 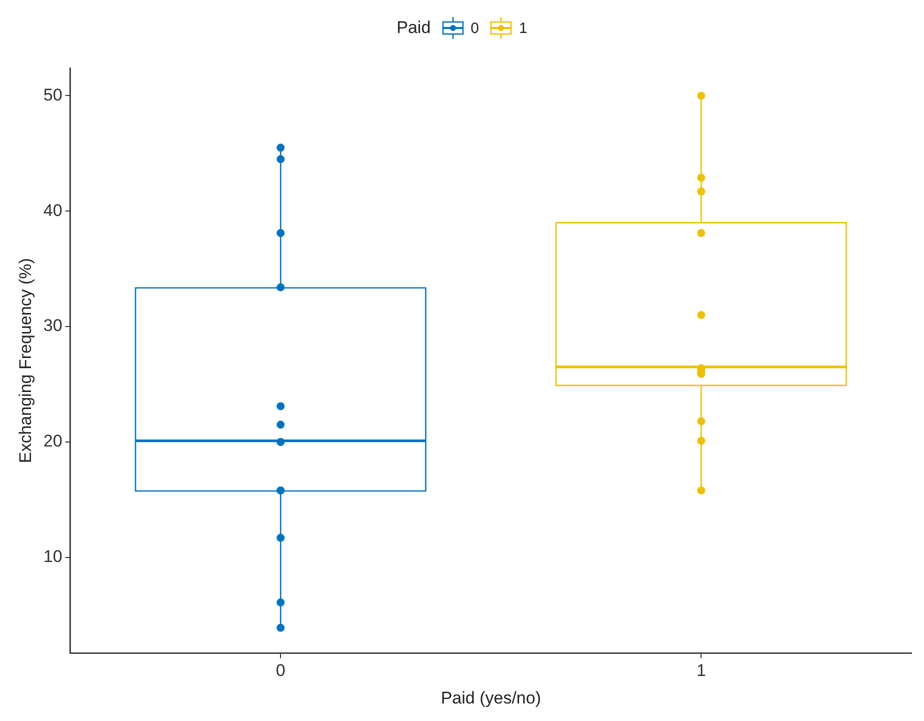 I want to click on legend-label: 1, so click(x=523, y=28).